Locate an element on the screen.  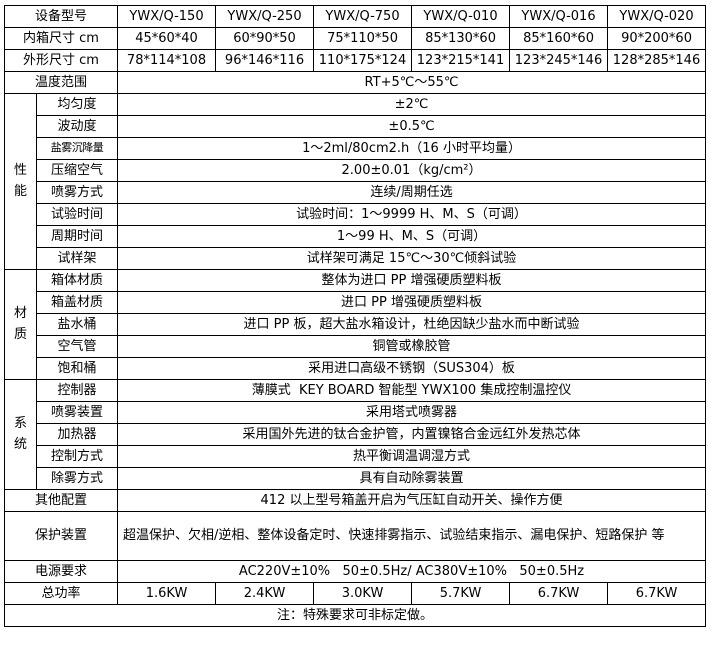
total-power-cell: 3.0KW is located at coordinates (363, 593).